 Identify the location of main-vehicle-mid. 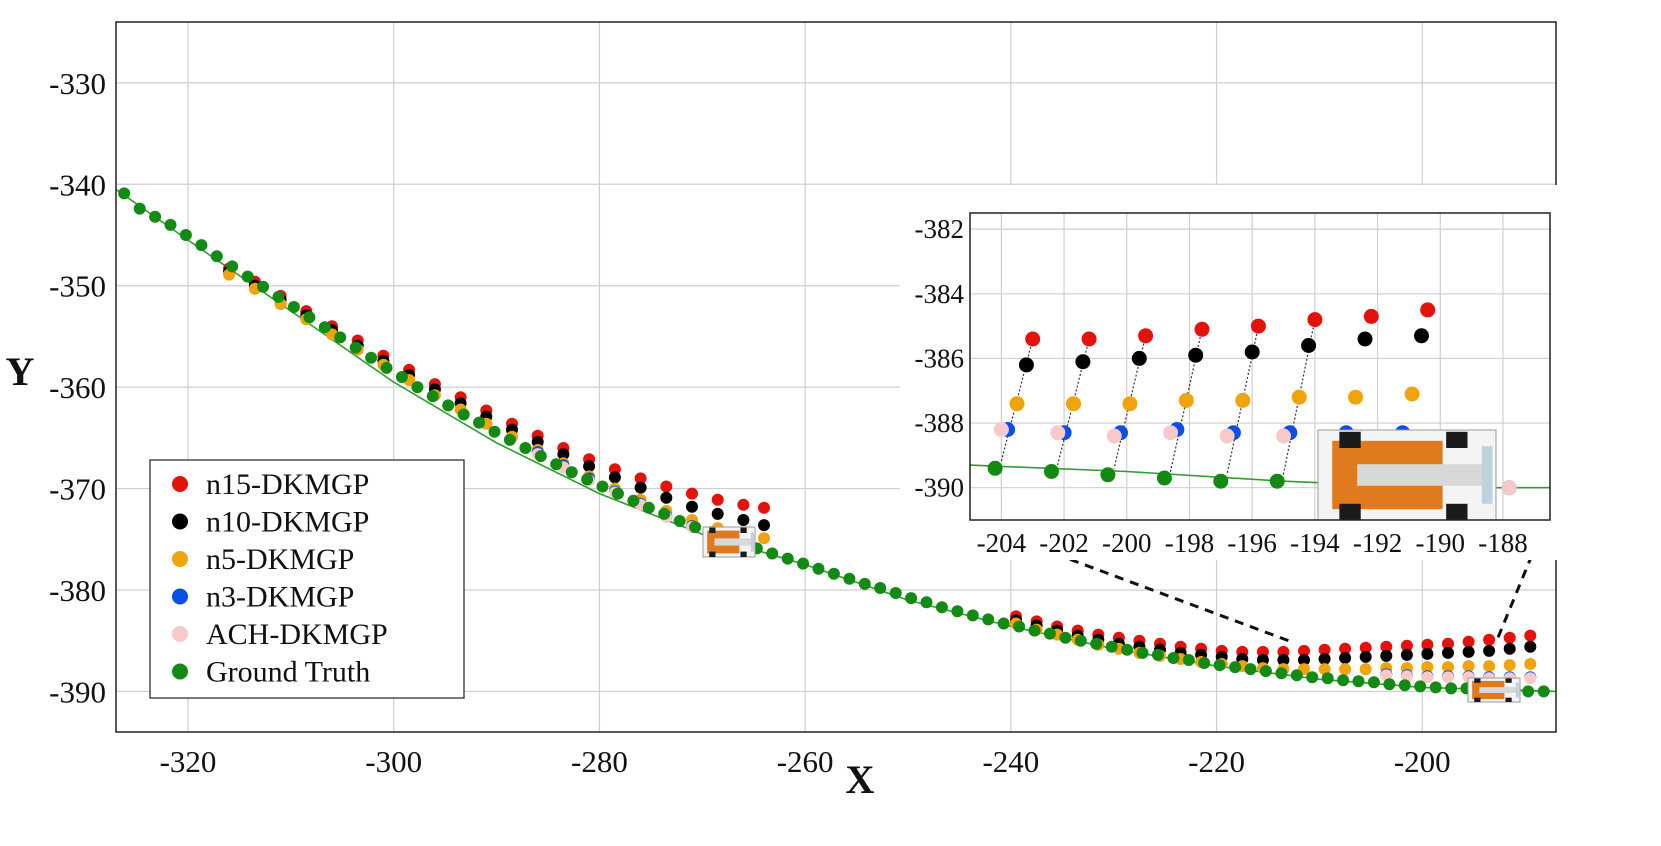
(729, 542).